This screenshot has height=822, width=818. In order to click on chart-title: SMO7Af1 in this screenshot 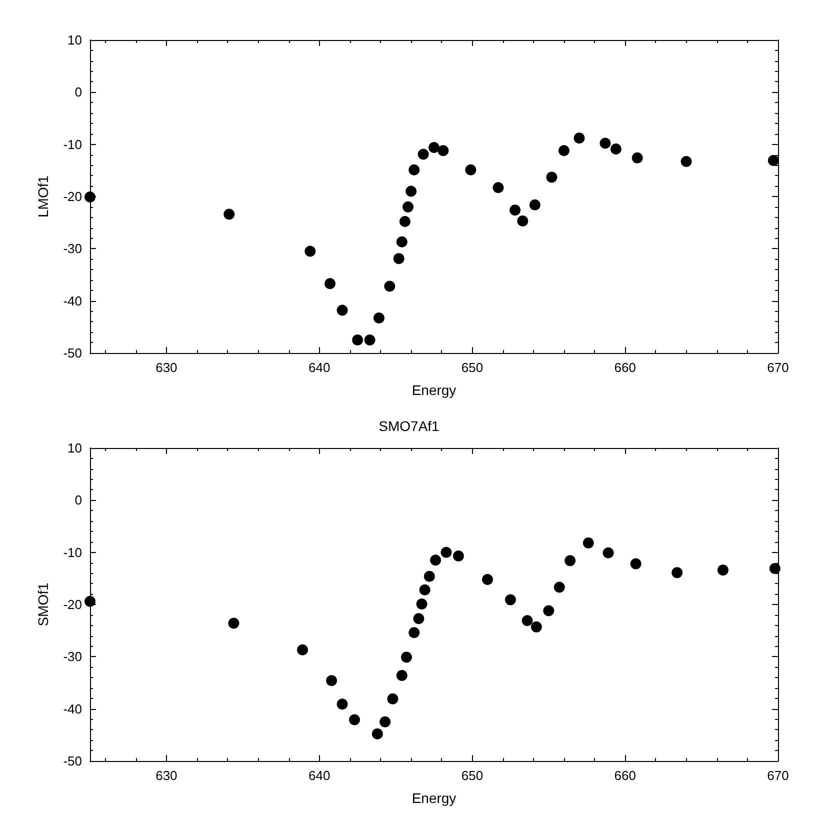, I will do `click(409, 426)`.